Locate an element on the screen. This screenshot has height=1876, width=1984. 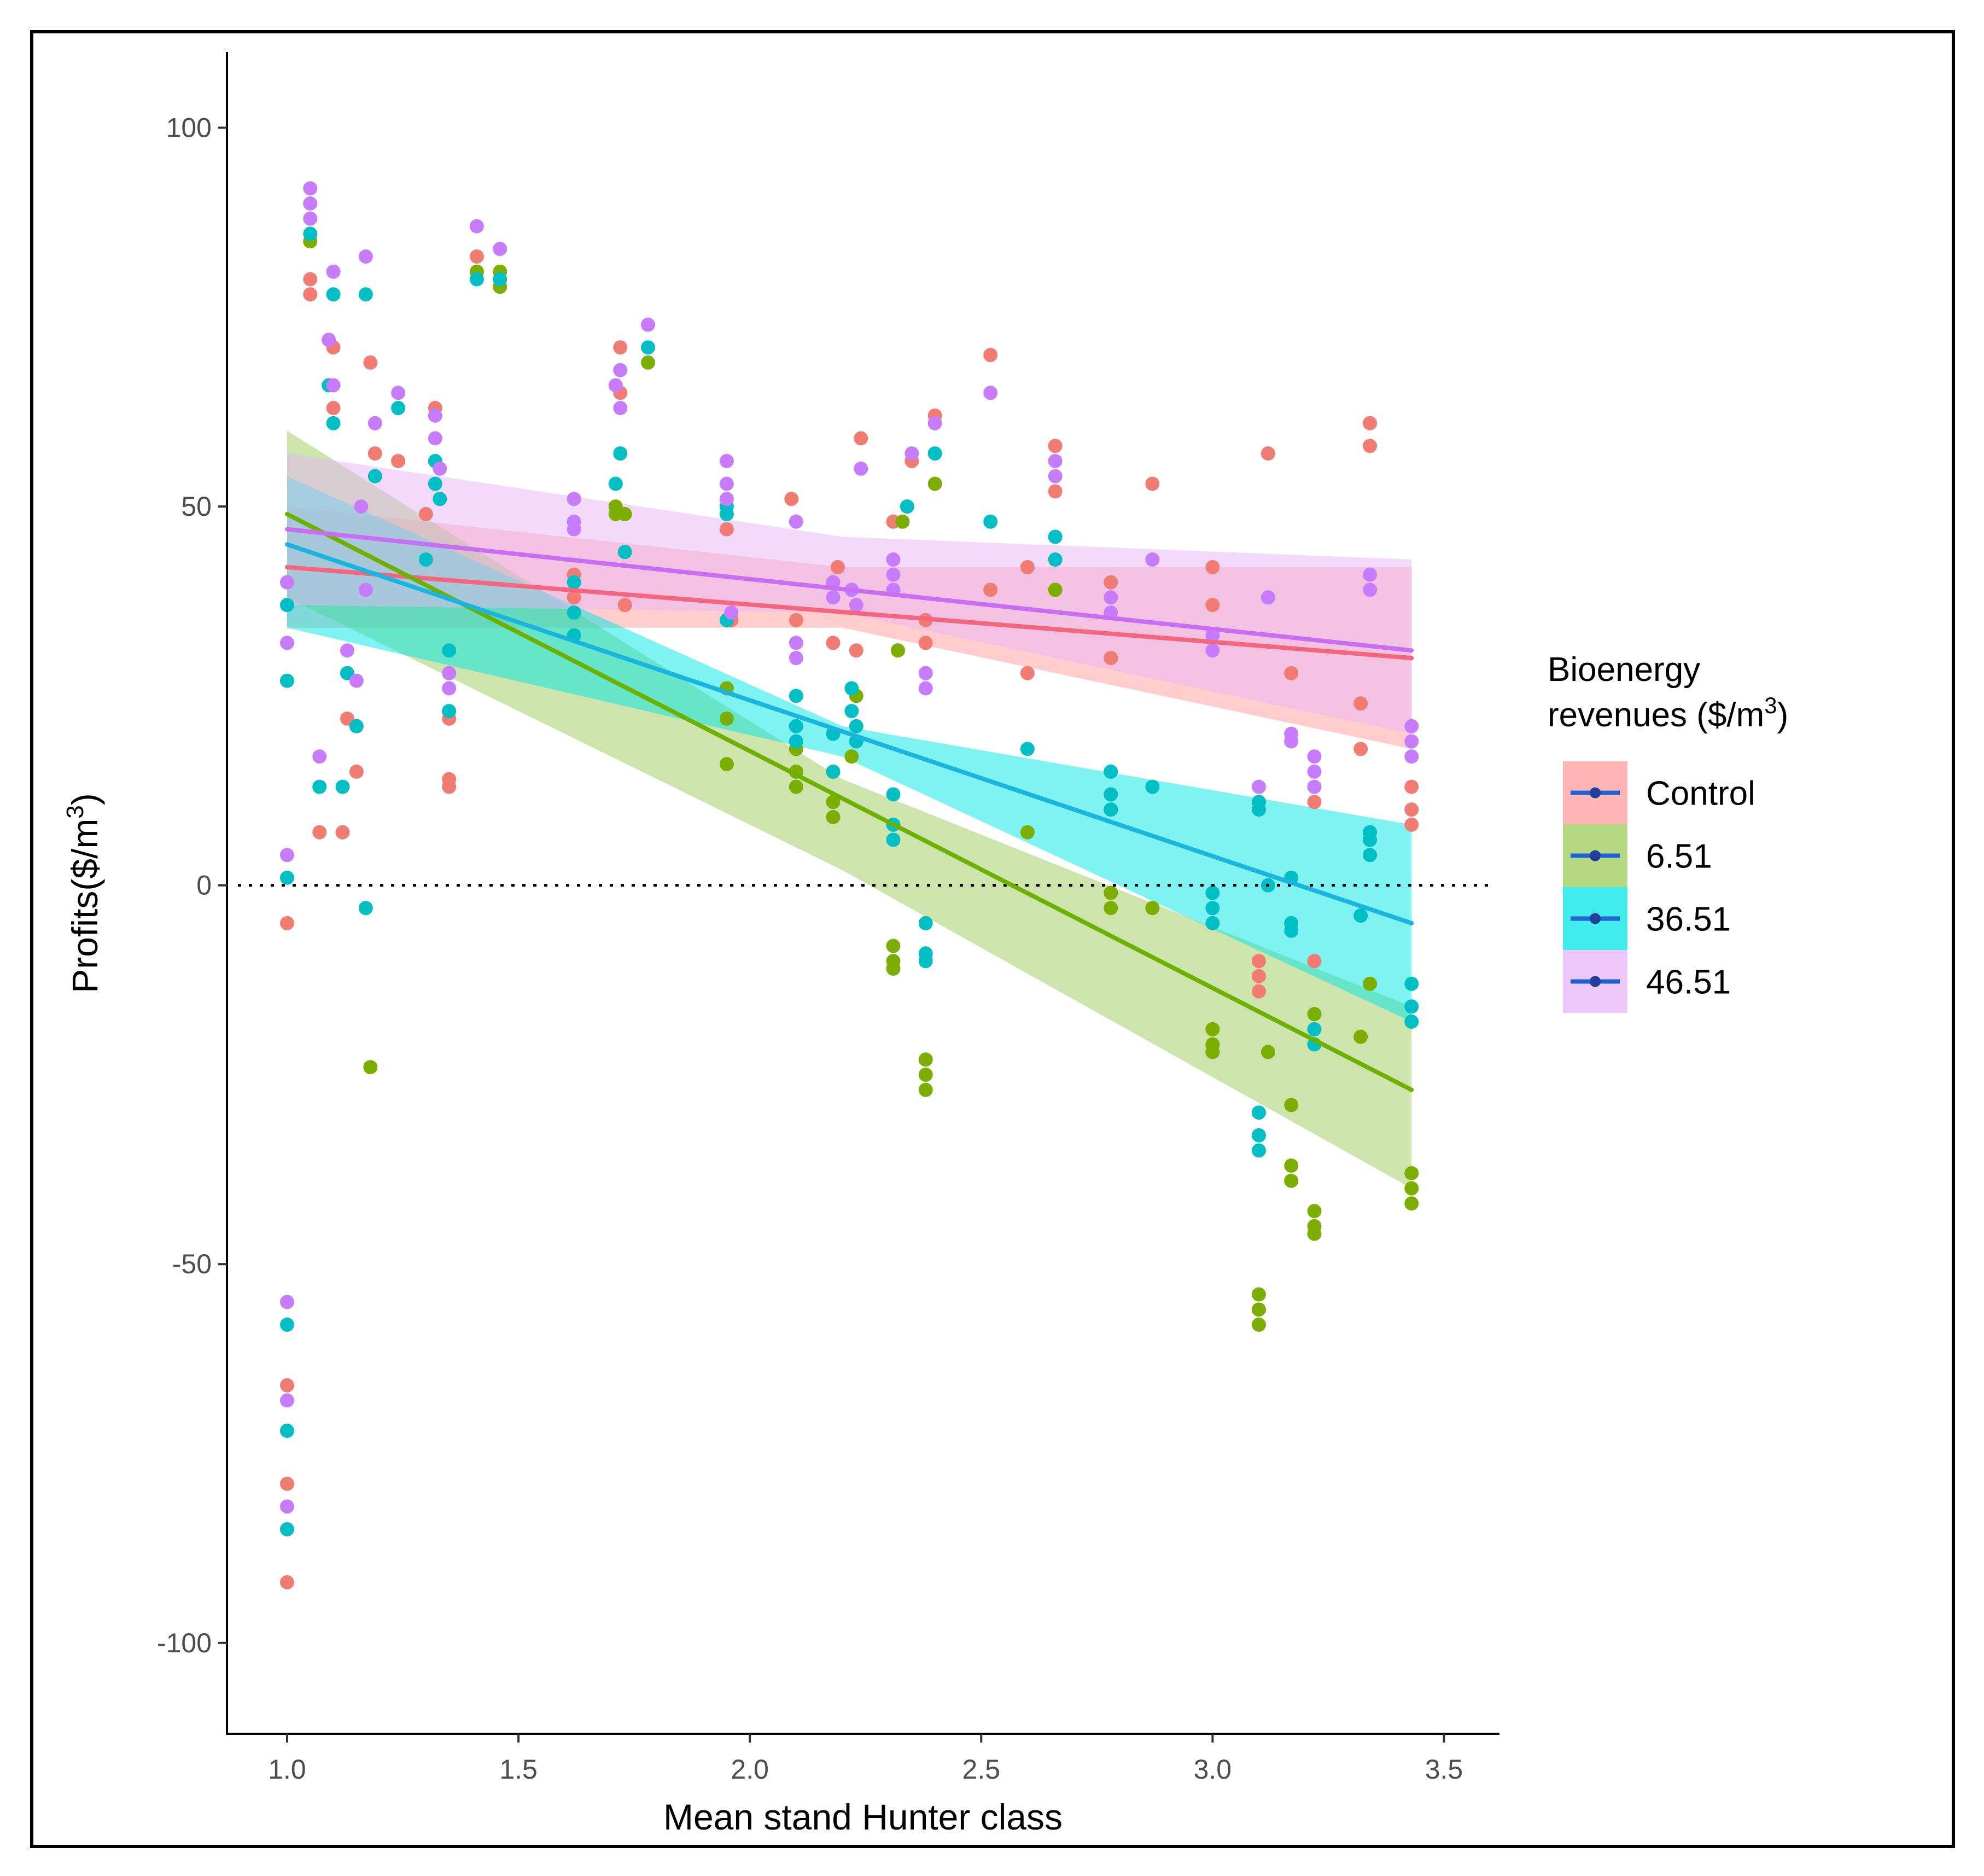
x-tick-label: 2.5 is located at coordinates (981, 1770).